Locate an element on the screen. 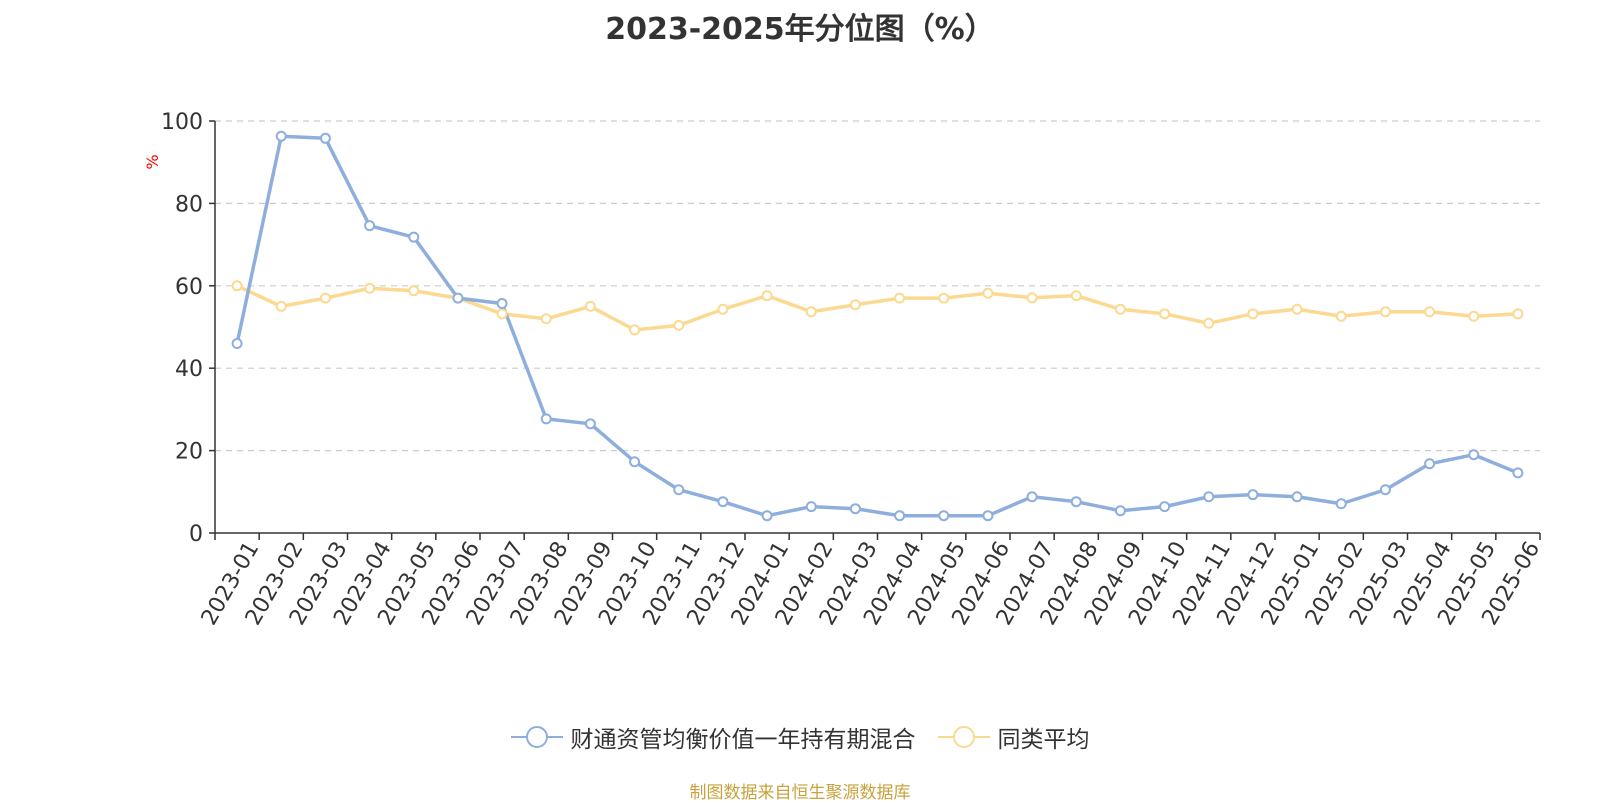 The image size is (1600, 803). legend-marker-peer-average is located at coordinates (963, 737).